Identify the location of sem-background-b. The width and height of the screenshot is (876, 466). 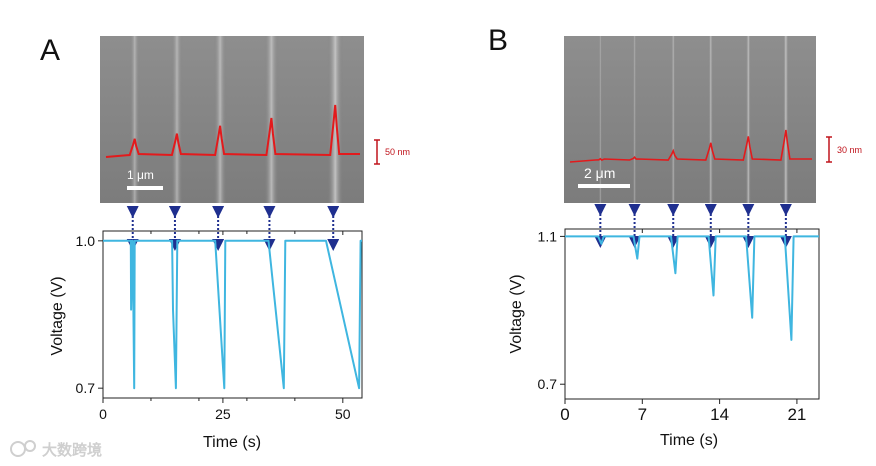
(690, 119).